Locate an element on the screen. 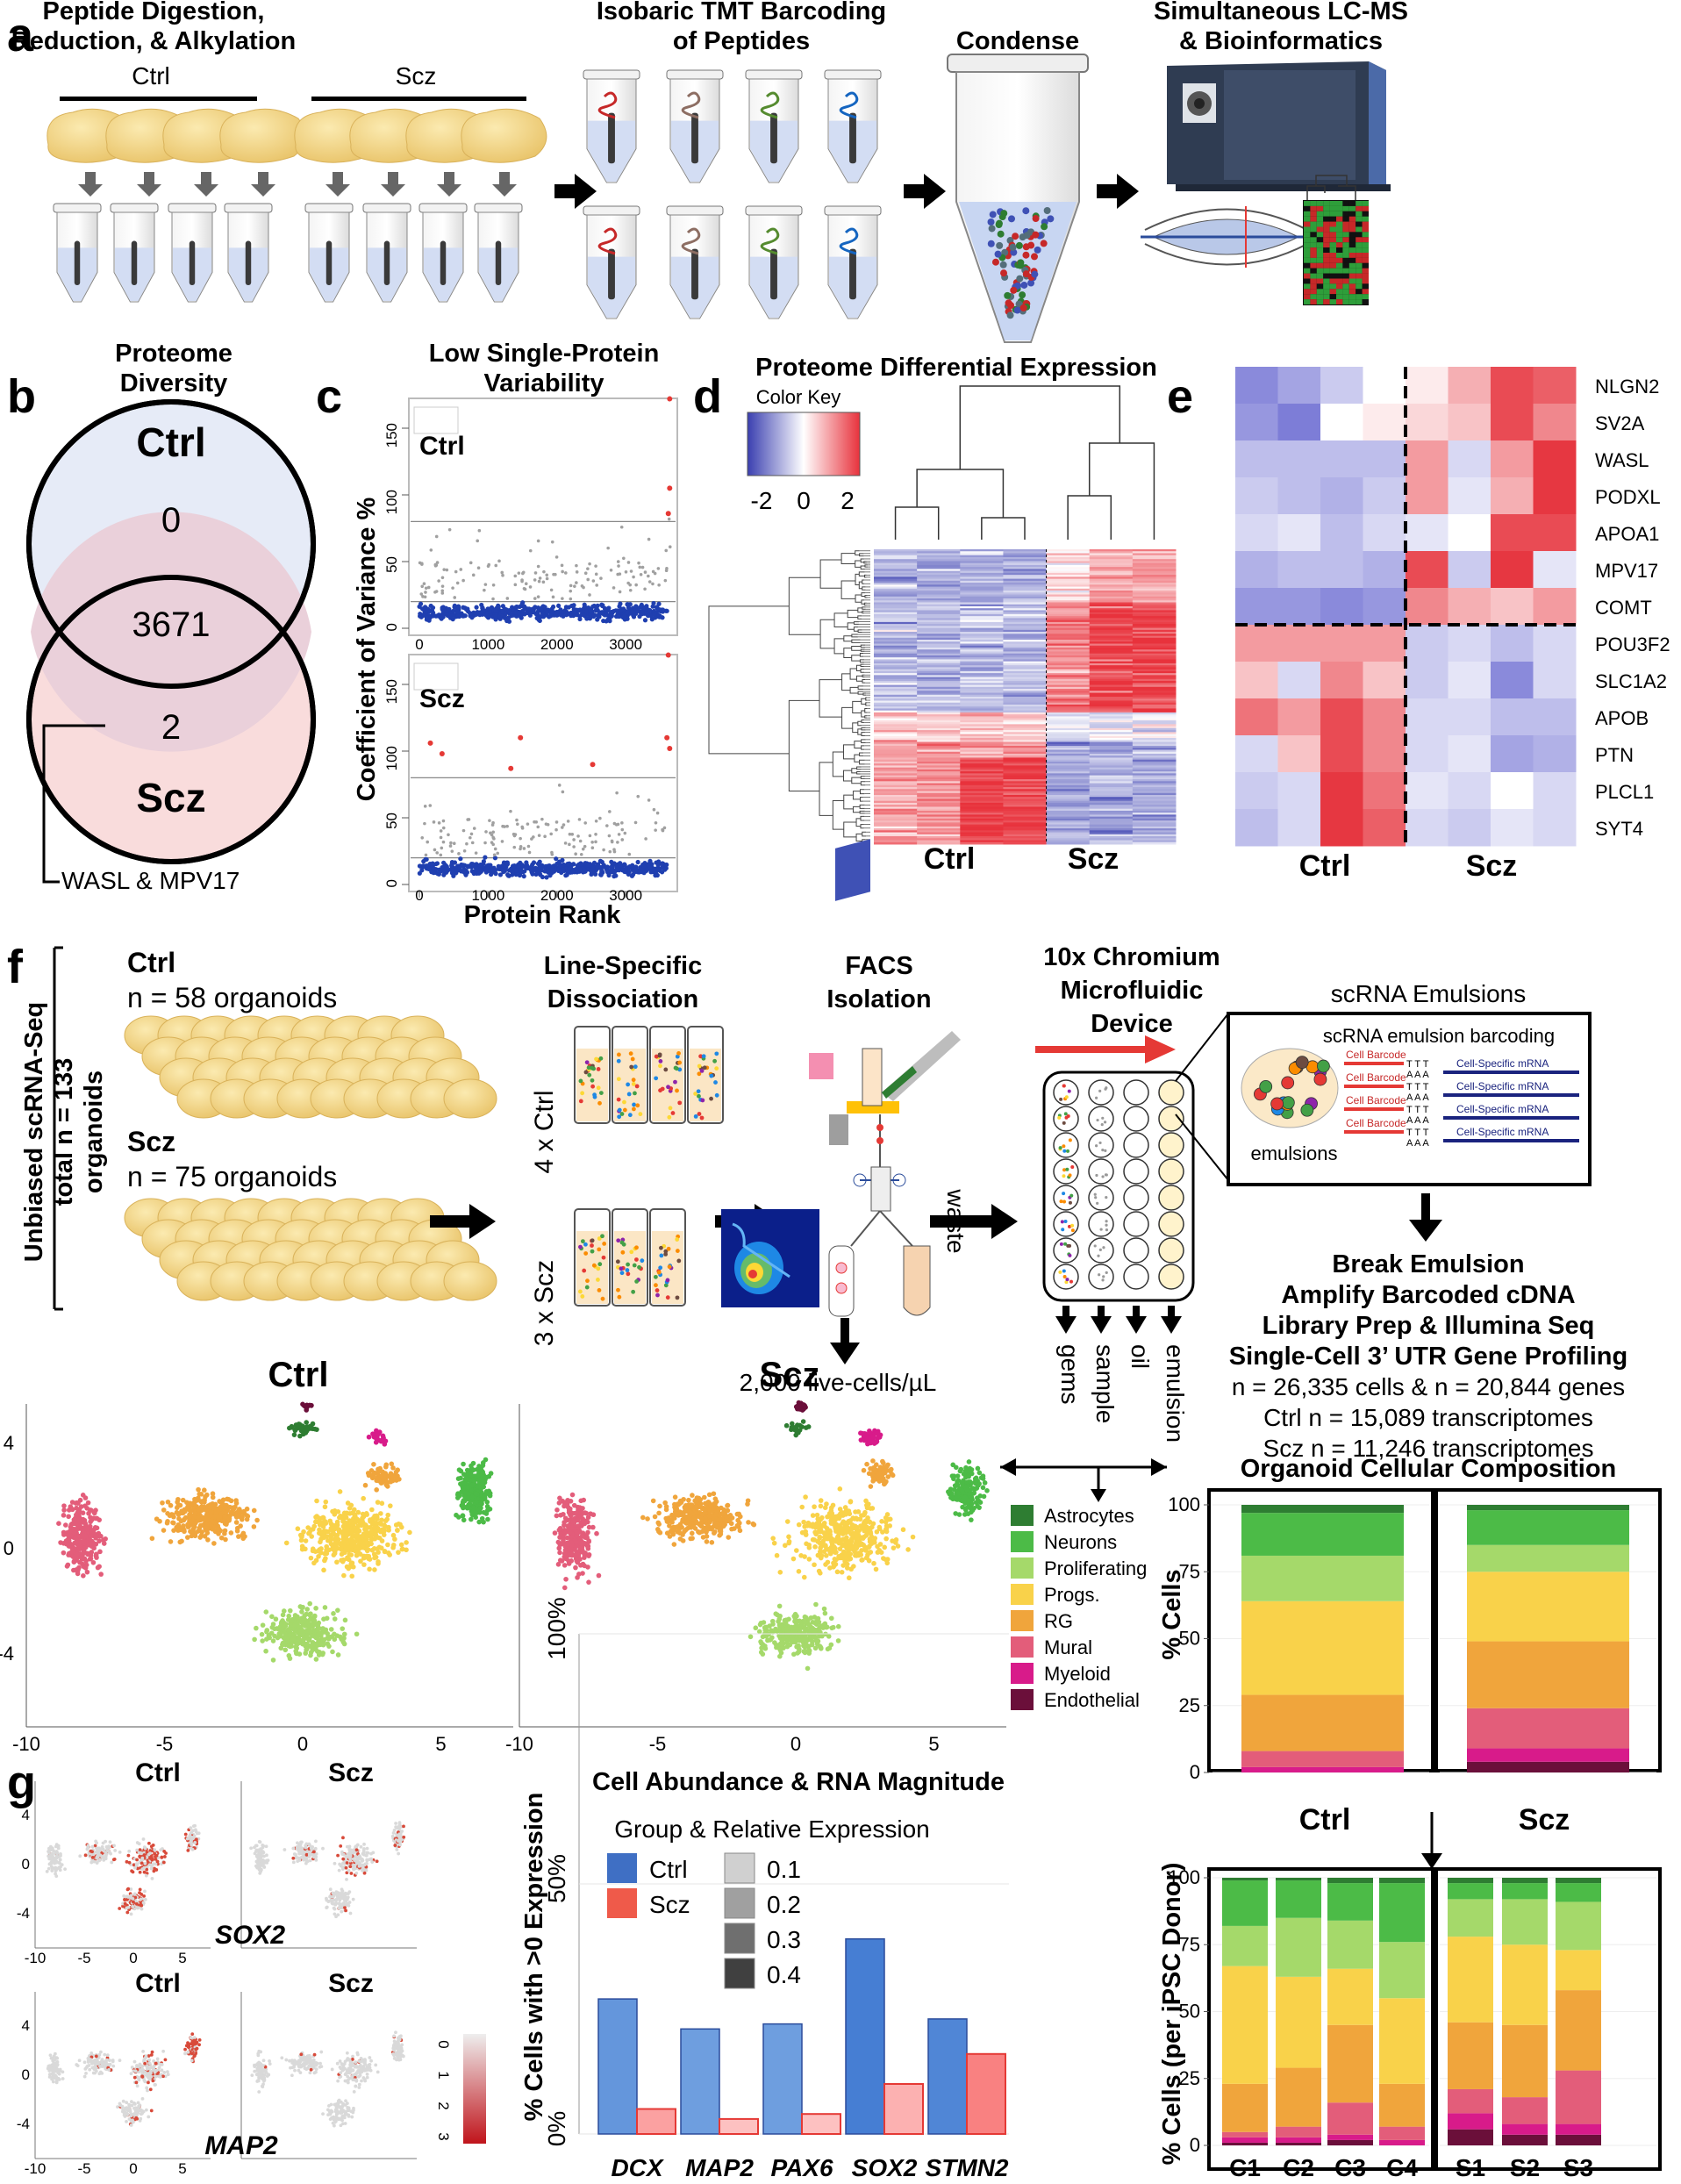 This screenshot has width=1681, height=2184. variability-title-line2: Variability is located at coordinates (543, 383).